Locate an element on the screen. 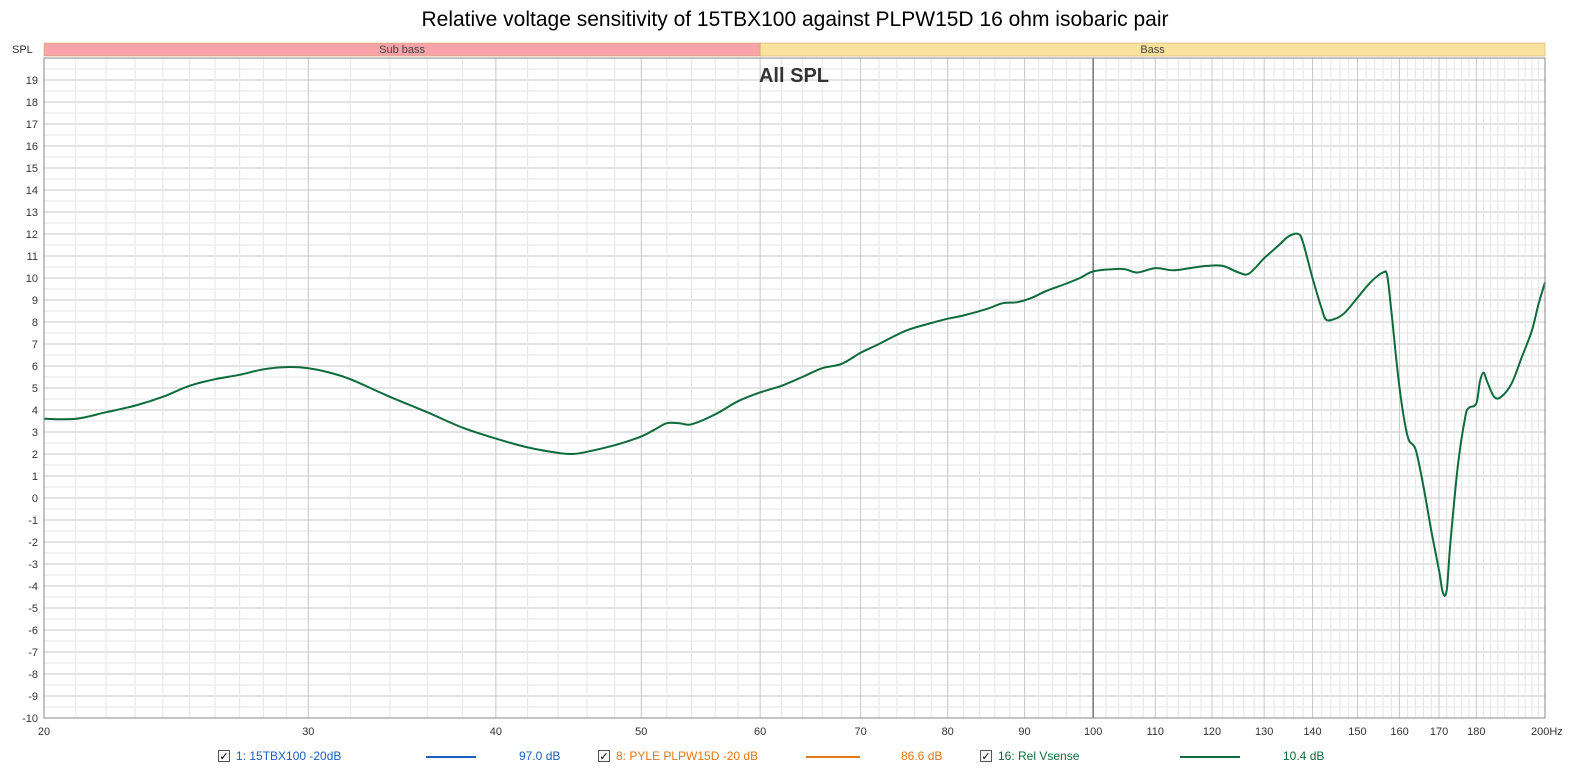  x-tick-label: 180 is located at coordinates (1476, 732).